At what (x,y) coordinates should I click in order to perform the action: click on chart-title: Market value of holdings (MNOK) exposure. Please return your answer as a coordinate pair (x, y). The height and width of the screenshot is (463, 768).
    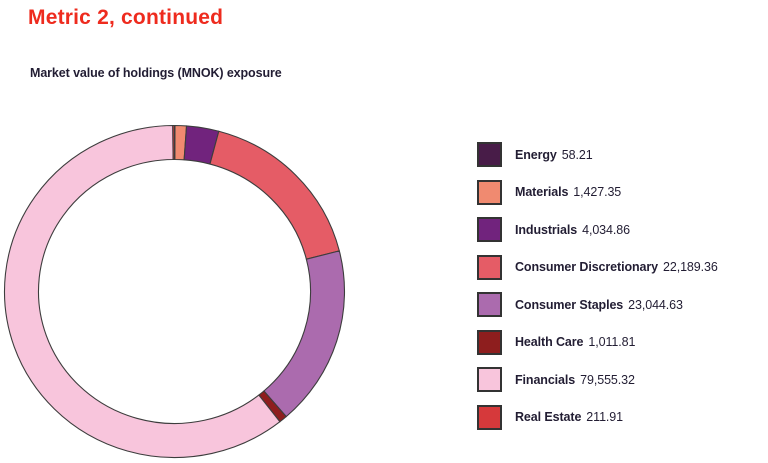
    Looking at the image, I should click on (156, 73).